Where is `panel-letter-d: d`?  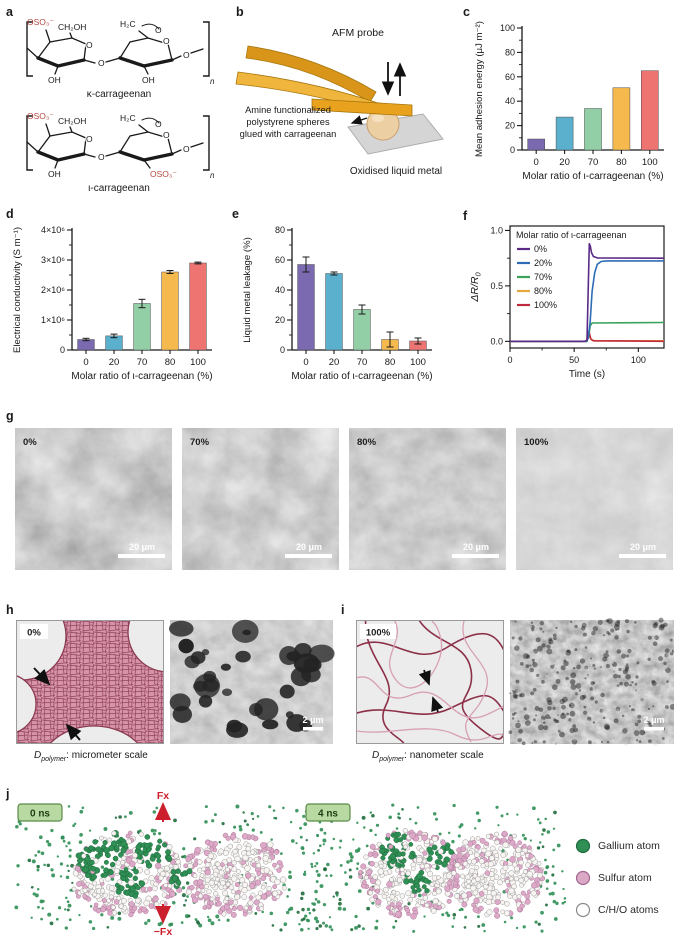 panel-letter-d: d is located at coordinates (10, 214).